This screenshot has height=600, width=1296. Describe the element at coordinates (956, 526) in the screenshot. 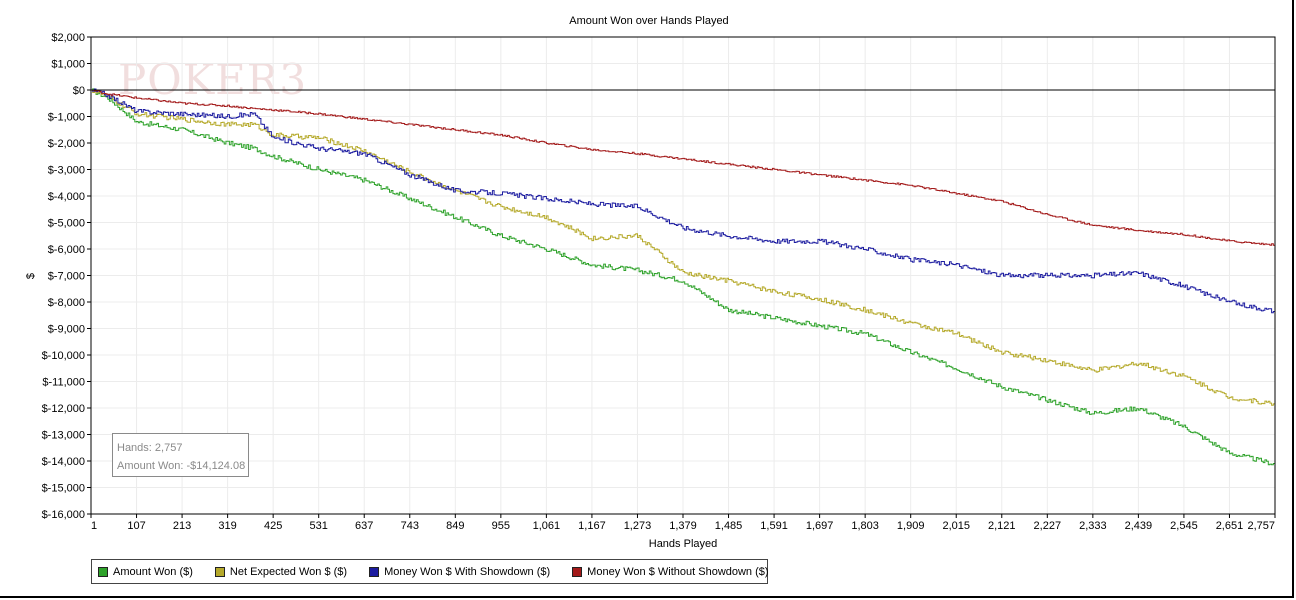

I see `x-tick-label: 2,015` at that location.